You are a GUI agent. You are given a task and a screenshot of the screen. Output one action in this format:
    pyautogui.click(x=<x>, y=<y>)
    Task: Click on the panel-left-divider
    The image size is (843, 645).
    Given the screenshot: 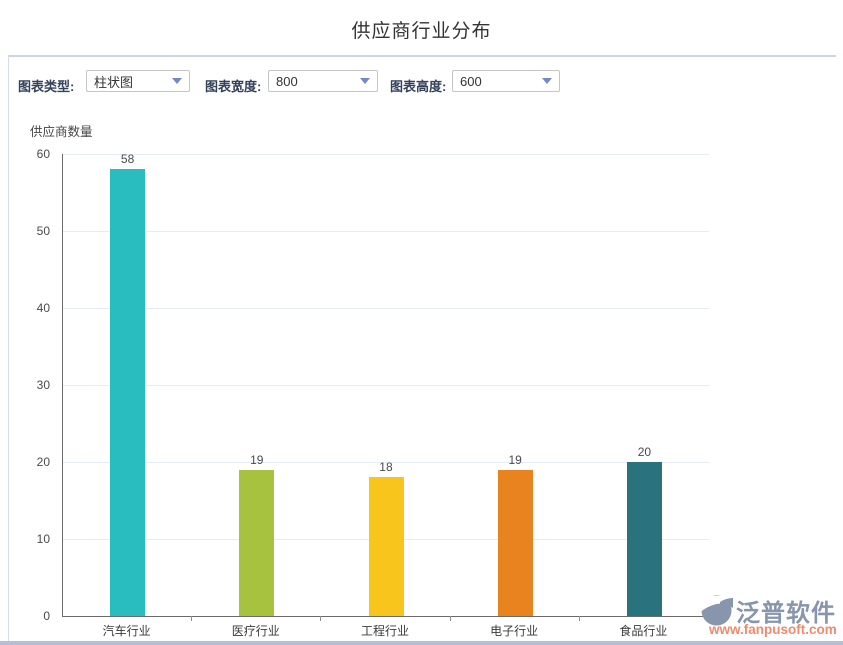 What is the action you would take?
    pyautogui.click(x=8, y=348)
    